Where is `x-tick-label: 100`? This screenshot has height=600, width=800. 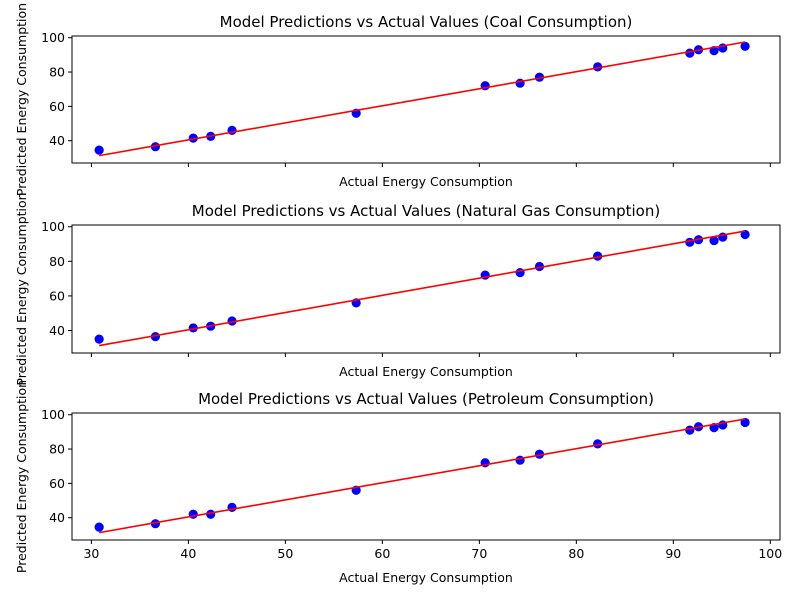 x-tick-label: 100 is located at coordinates (770, 553).